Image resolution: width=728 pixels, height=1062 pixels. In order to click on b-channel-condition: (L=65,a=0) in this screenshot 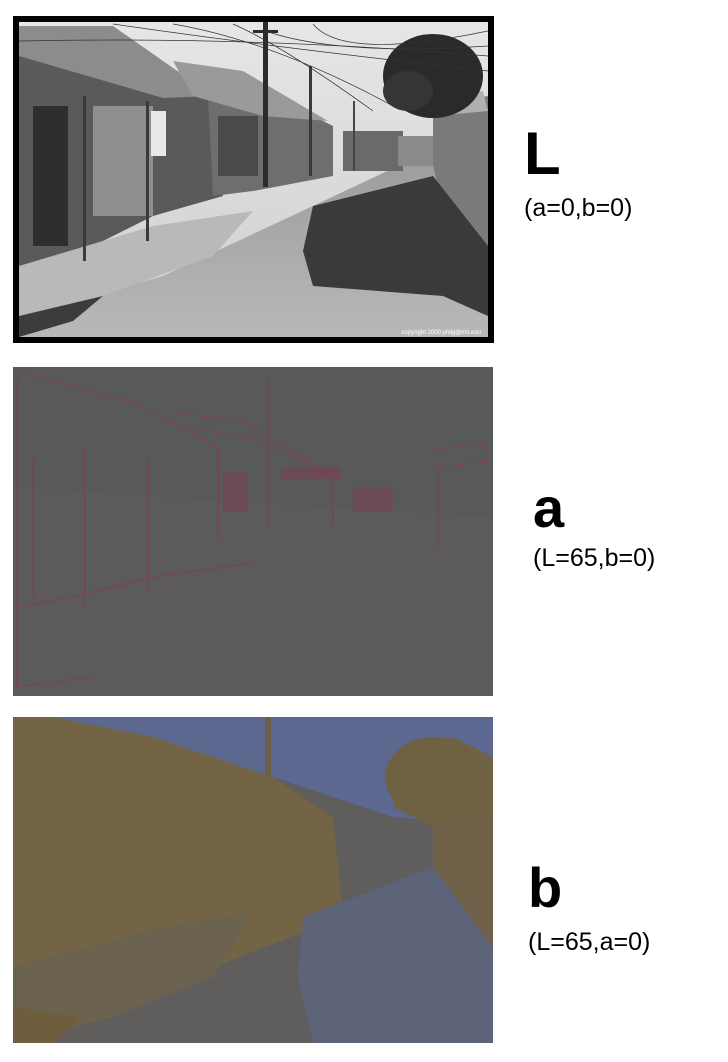, I will do `click(589, 942)`.